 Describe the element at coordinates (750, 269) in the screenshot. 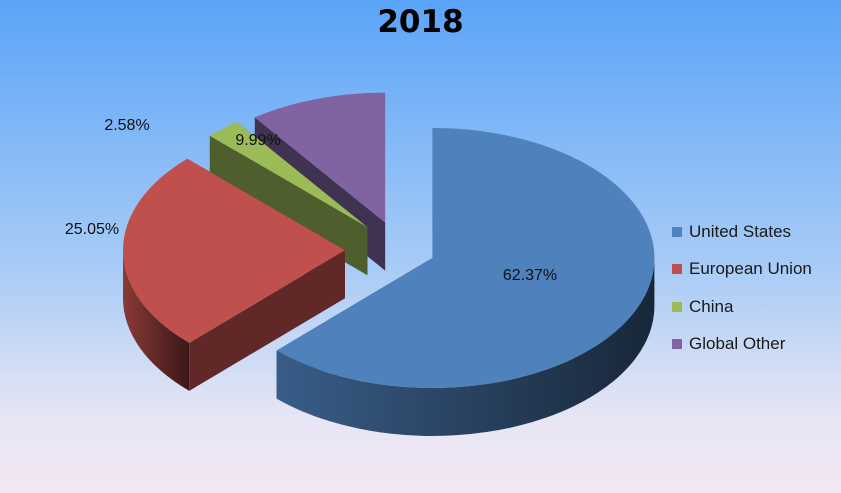

I see `legend-label: European Union` at that location.